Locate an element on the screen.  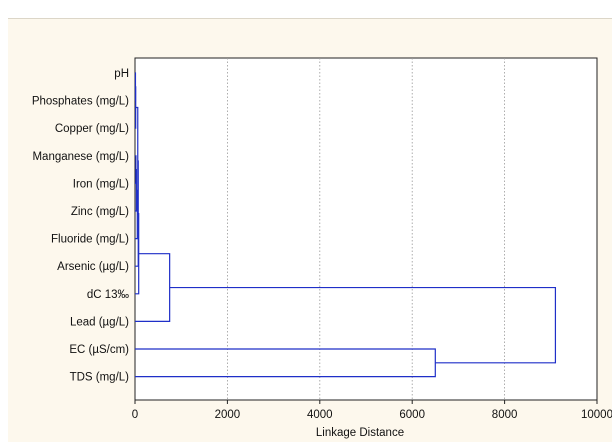
x-tick-label-4000: 4000 is located at coordinates (320, 415).